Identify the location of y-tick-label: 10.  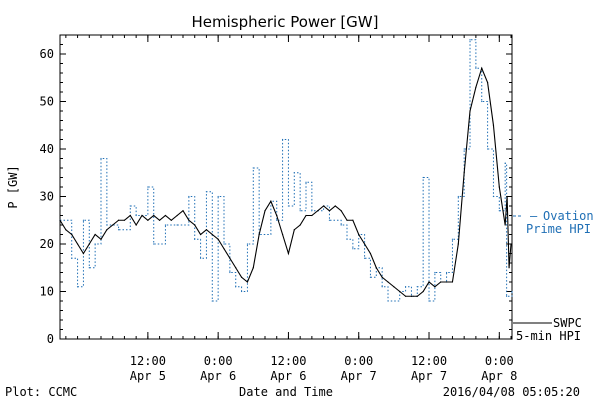
(47, 292).